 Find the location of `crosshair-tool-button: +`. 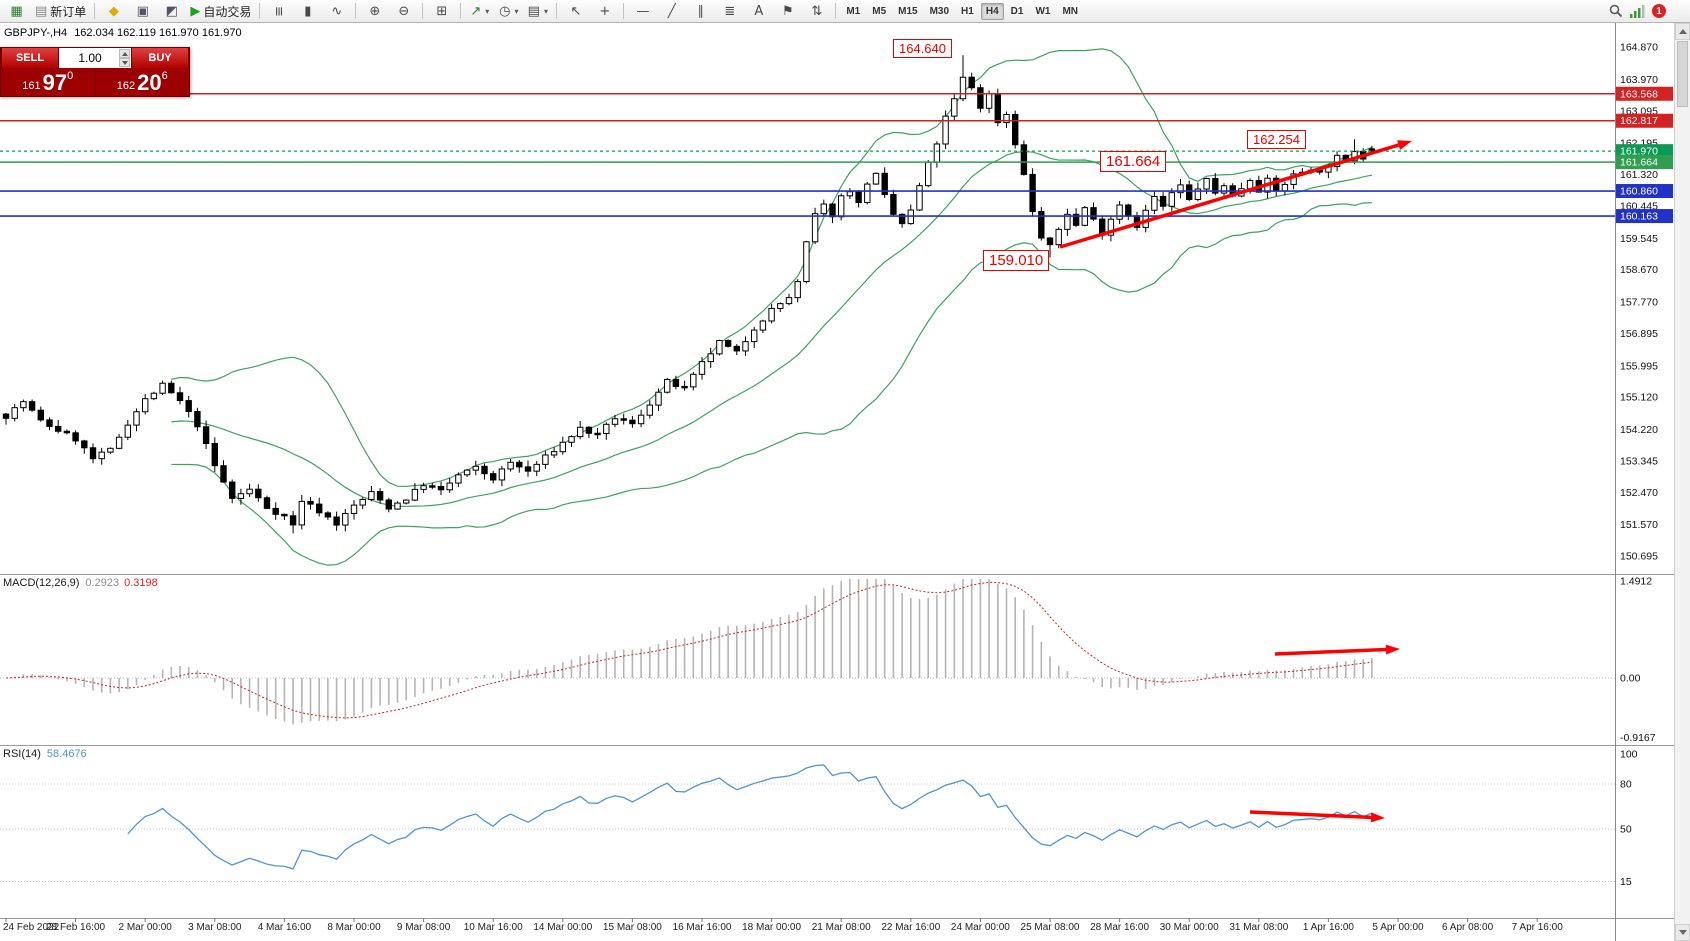

crosshair-tool-button: + is located at coordinates (604, 11).